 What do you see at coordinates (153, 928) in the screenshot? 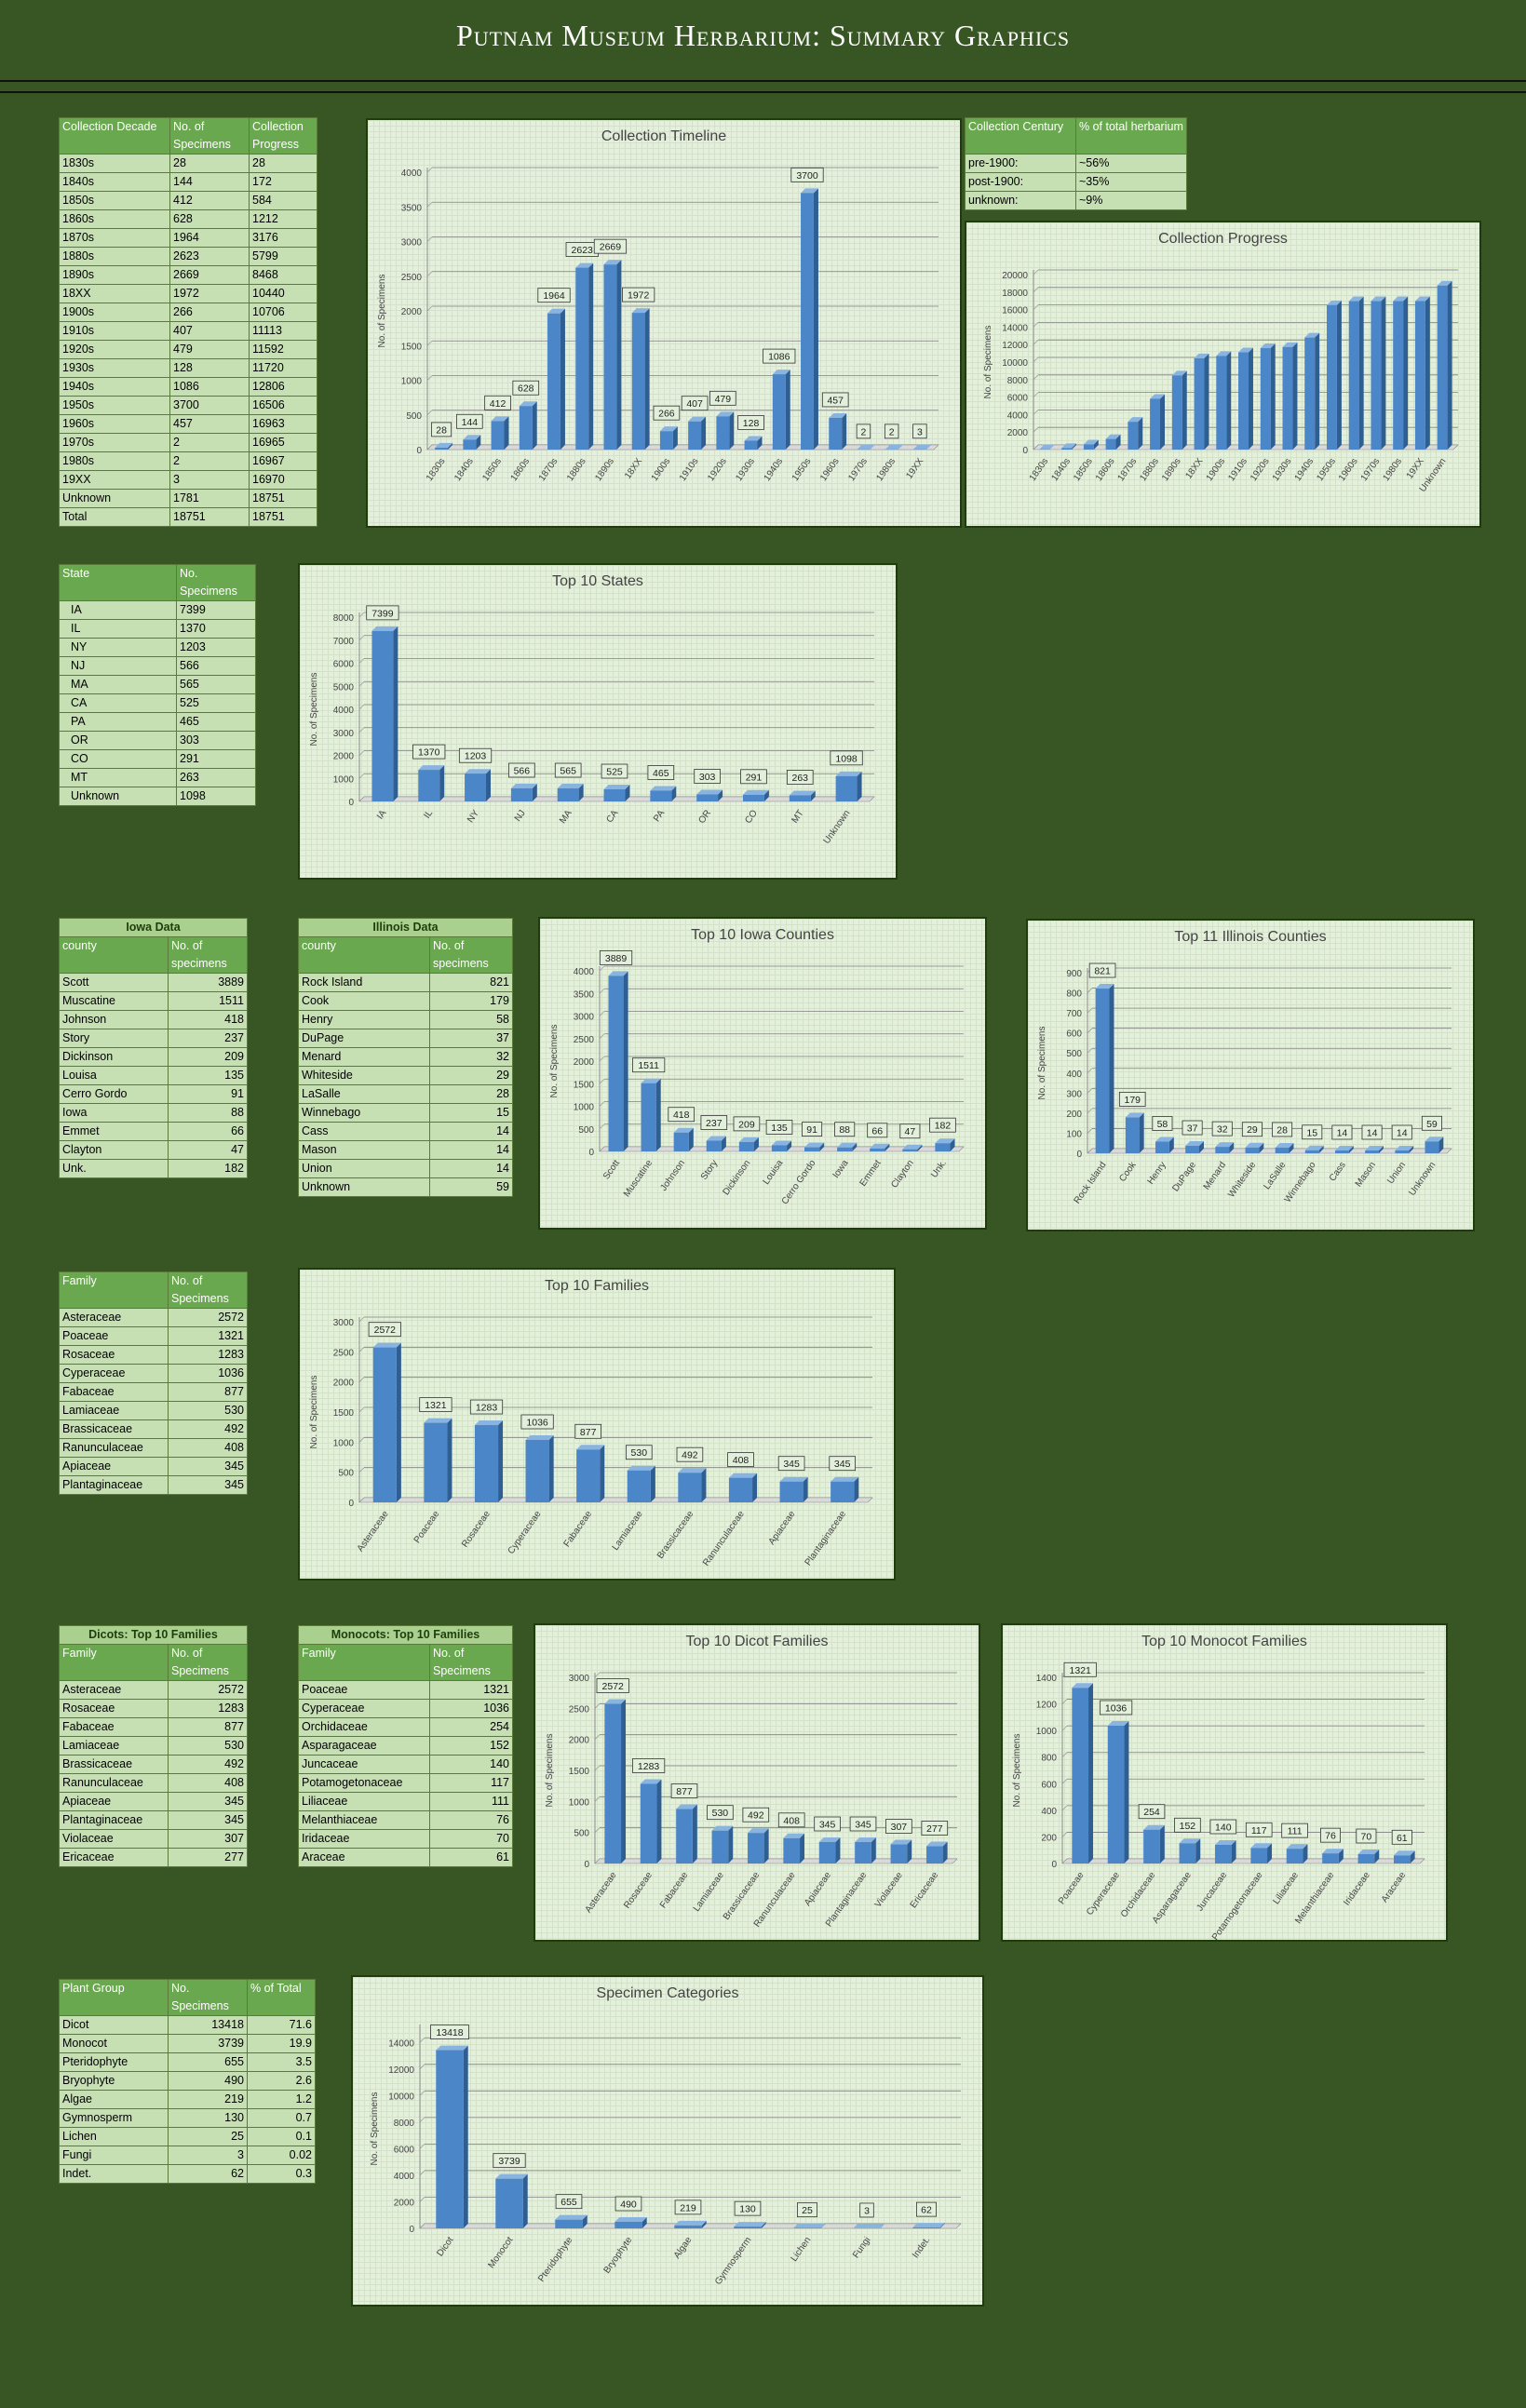
I see `table-title: Iowa Data` at bounding box center [153, 928].